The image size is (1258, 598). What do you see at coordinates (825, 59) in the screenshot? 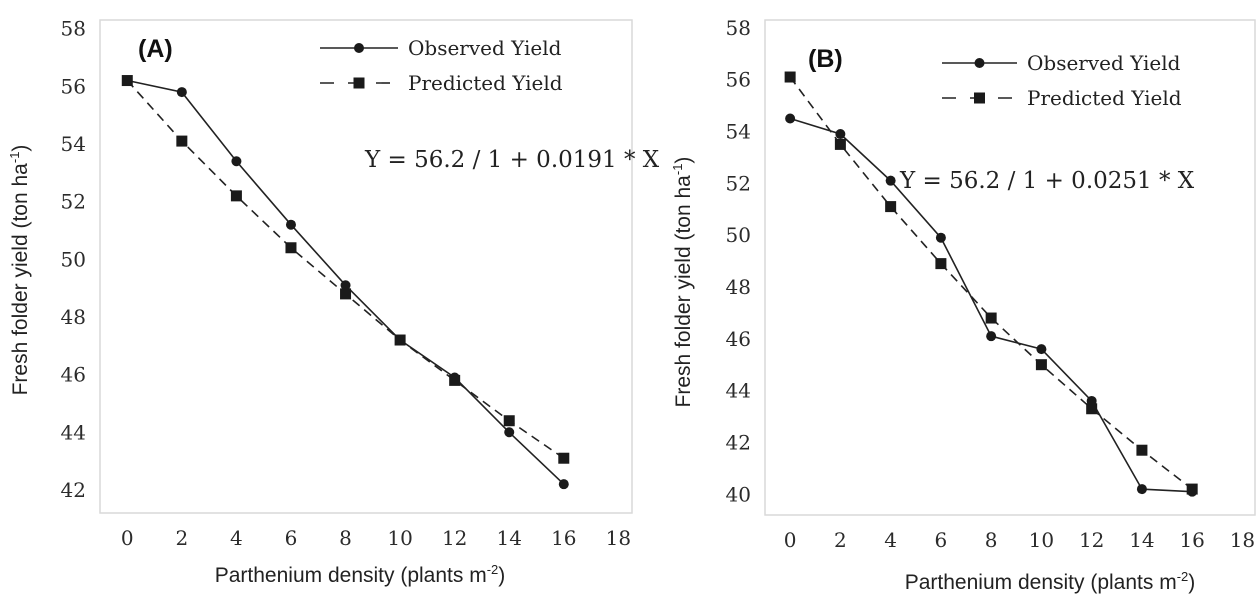
I see `panel-label: (B)` at bounding box center [825, 59].